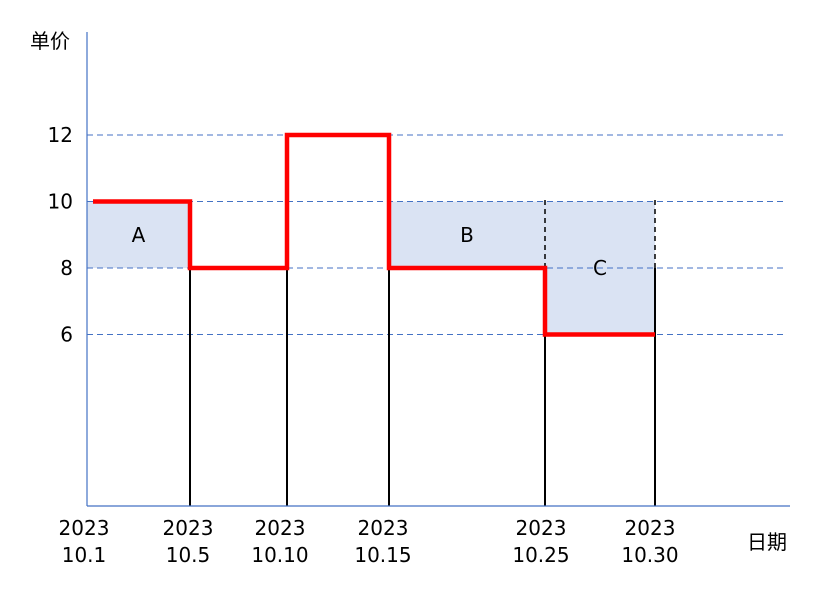 This screenshot has height=590, width=836. I want to click on region-label-a: A, so click(139, 235).